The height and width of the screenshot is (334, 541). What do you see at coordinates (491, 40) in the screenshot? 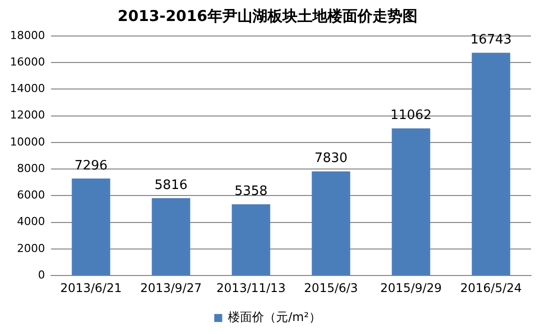
I see `data-label: 16743` at bounding box center [491, 40].